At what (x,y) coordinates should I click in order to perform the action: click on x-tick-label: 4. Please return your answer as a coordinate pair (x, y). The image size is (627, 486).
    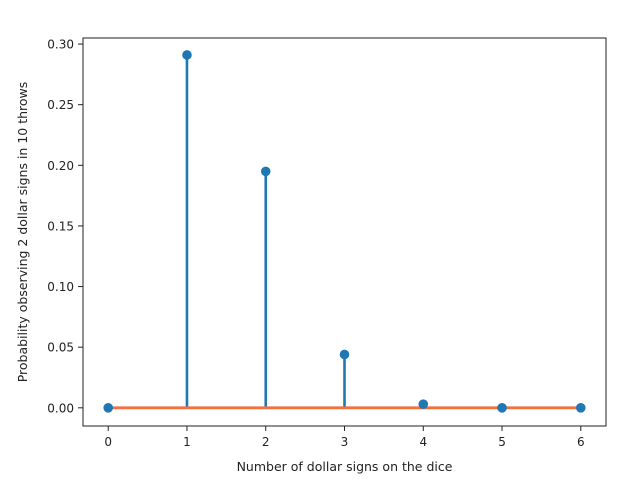
    Looking at the image, I should click on (423, 442).